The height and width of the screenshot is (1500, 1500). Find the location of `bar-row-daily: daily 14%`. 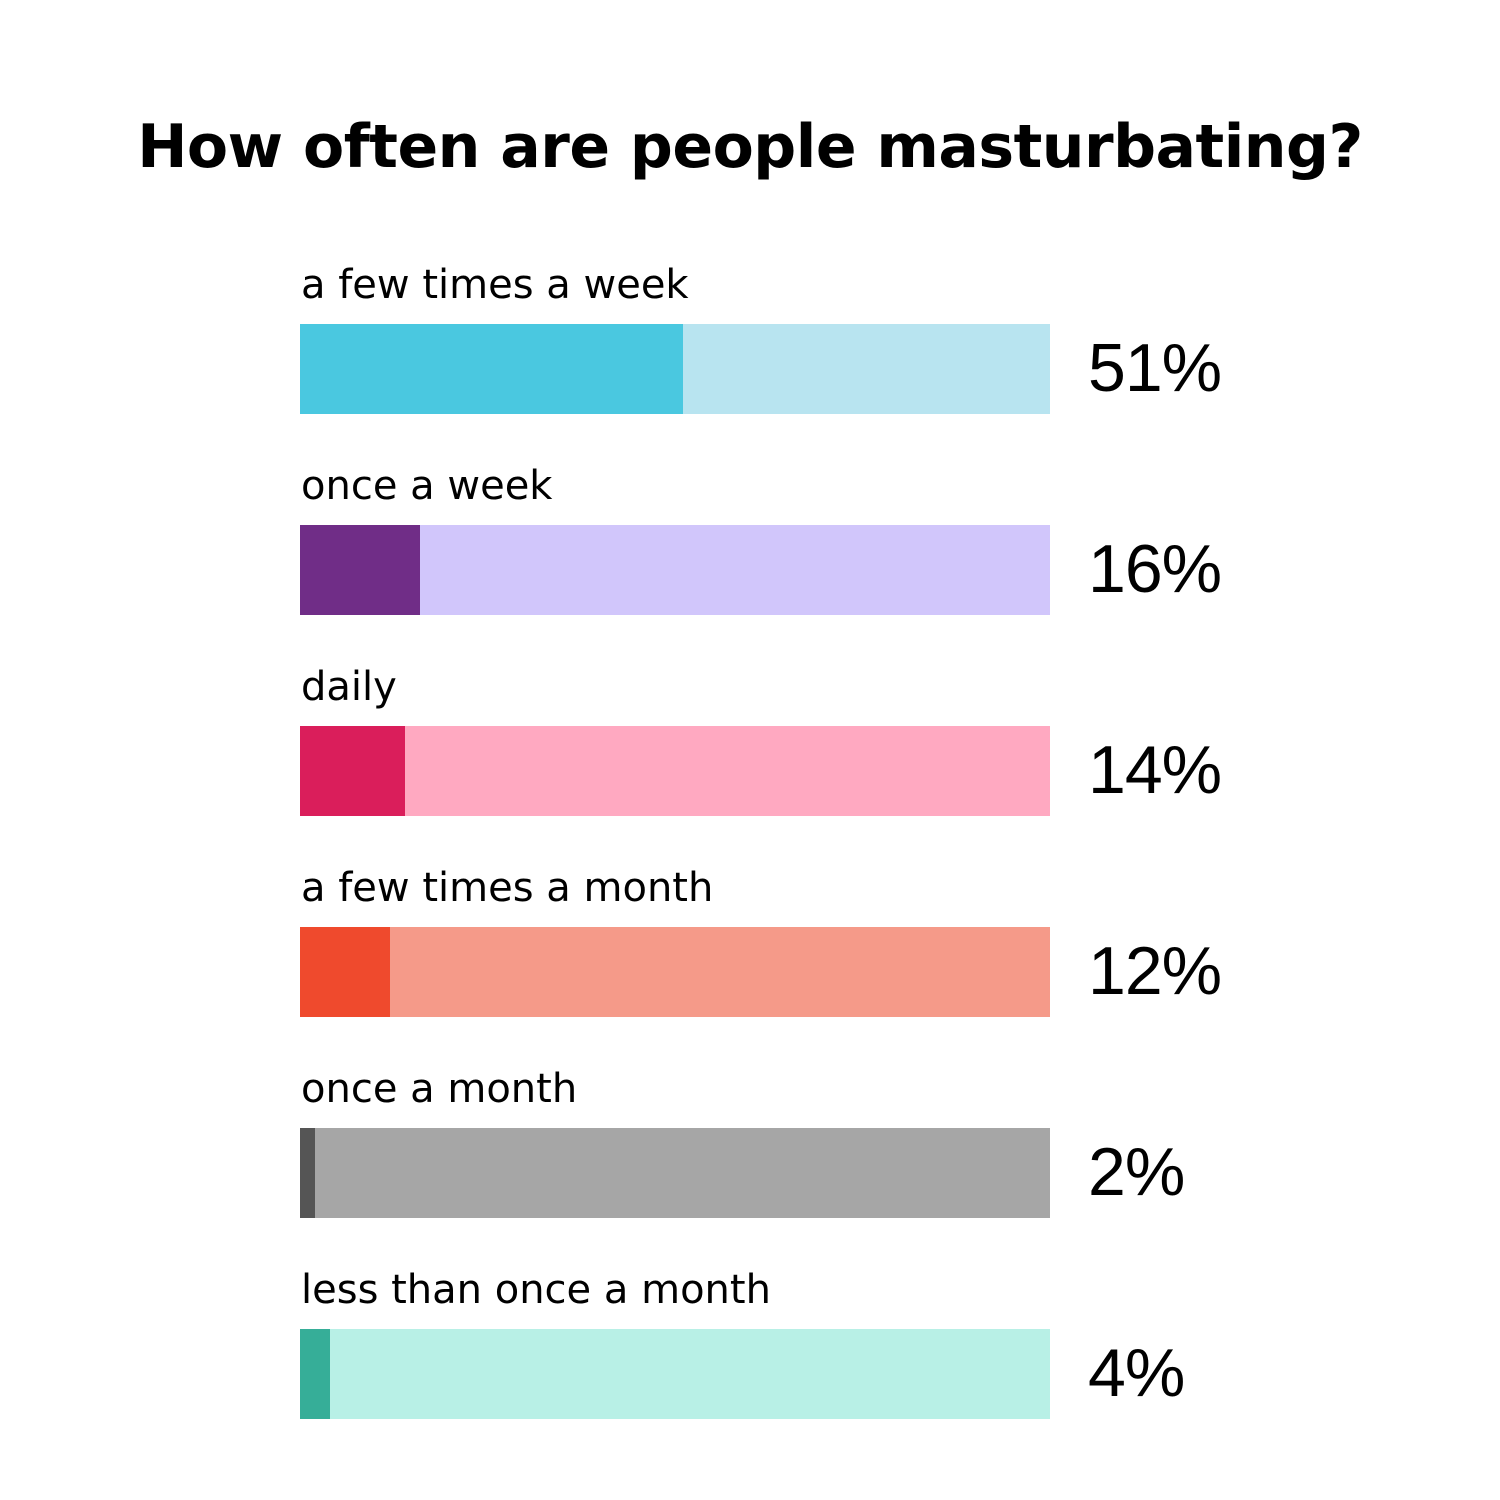

bar-row-daily: daily 14% is located at coordinates (800, 742).